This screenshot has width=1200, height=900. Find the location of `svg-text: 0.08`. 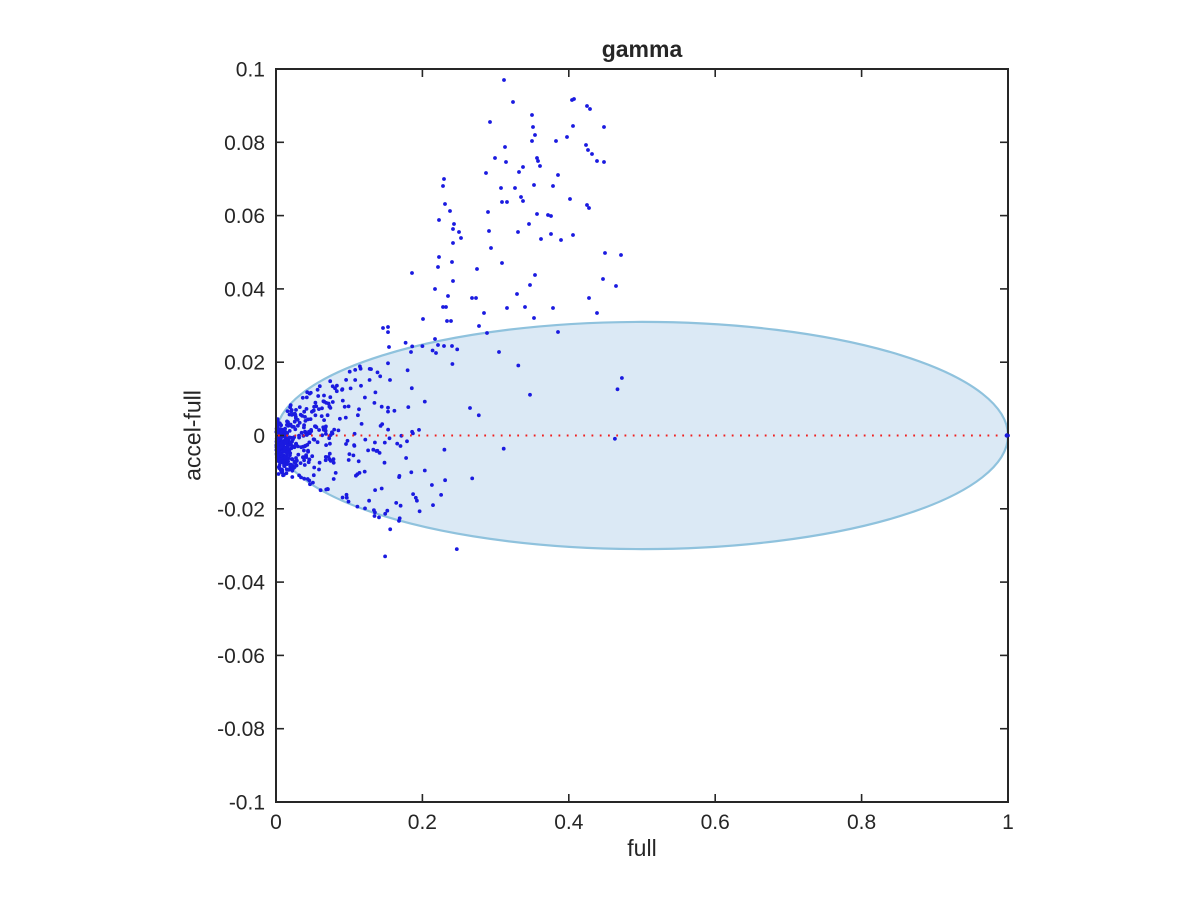

svg-text: 0.08 is located at coordinates (244, 143).